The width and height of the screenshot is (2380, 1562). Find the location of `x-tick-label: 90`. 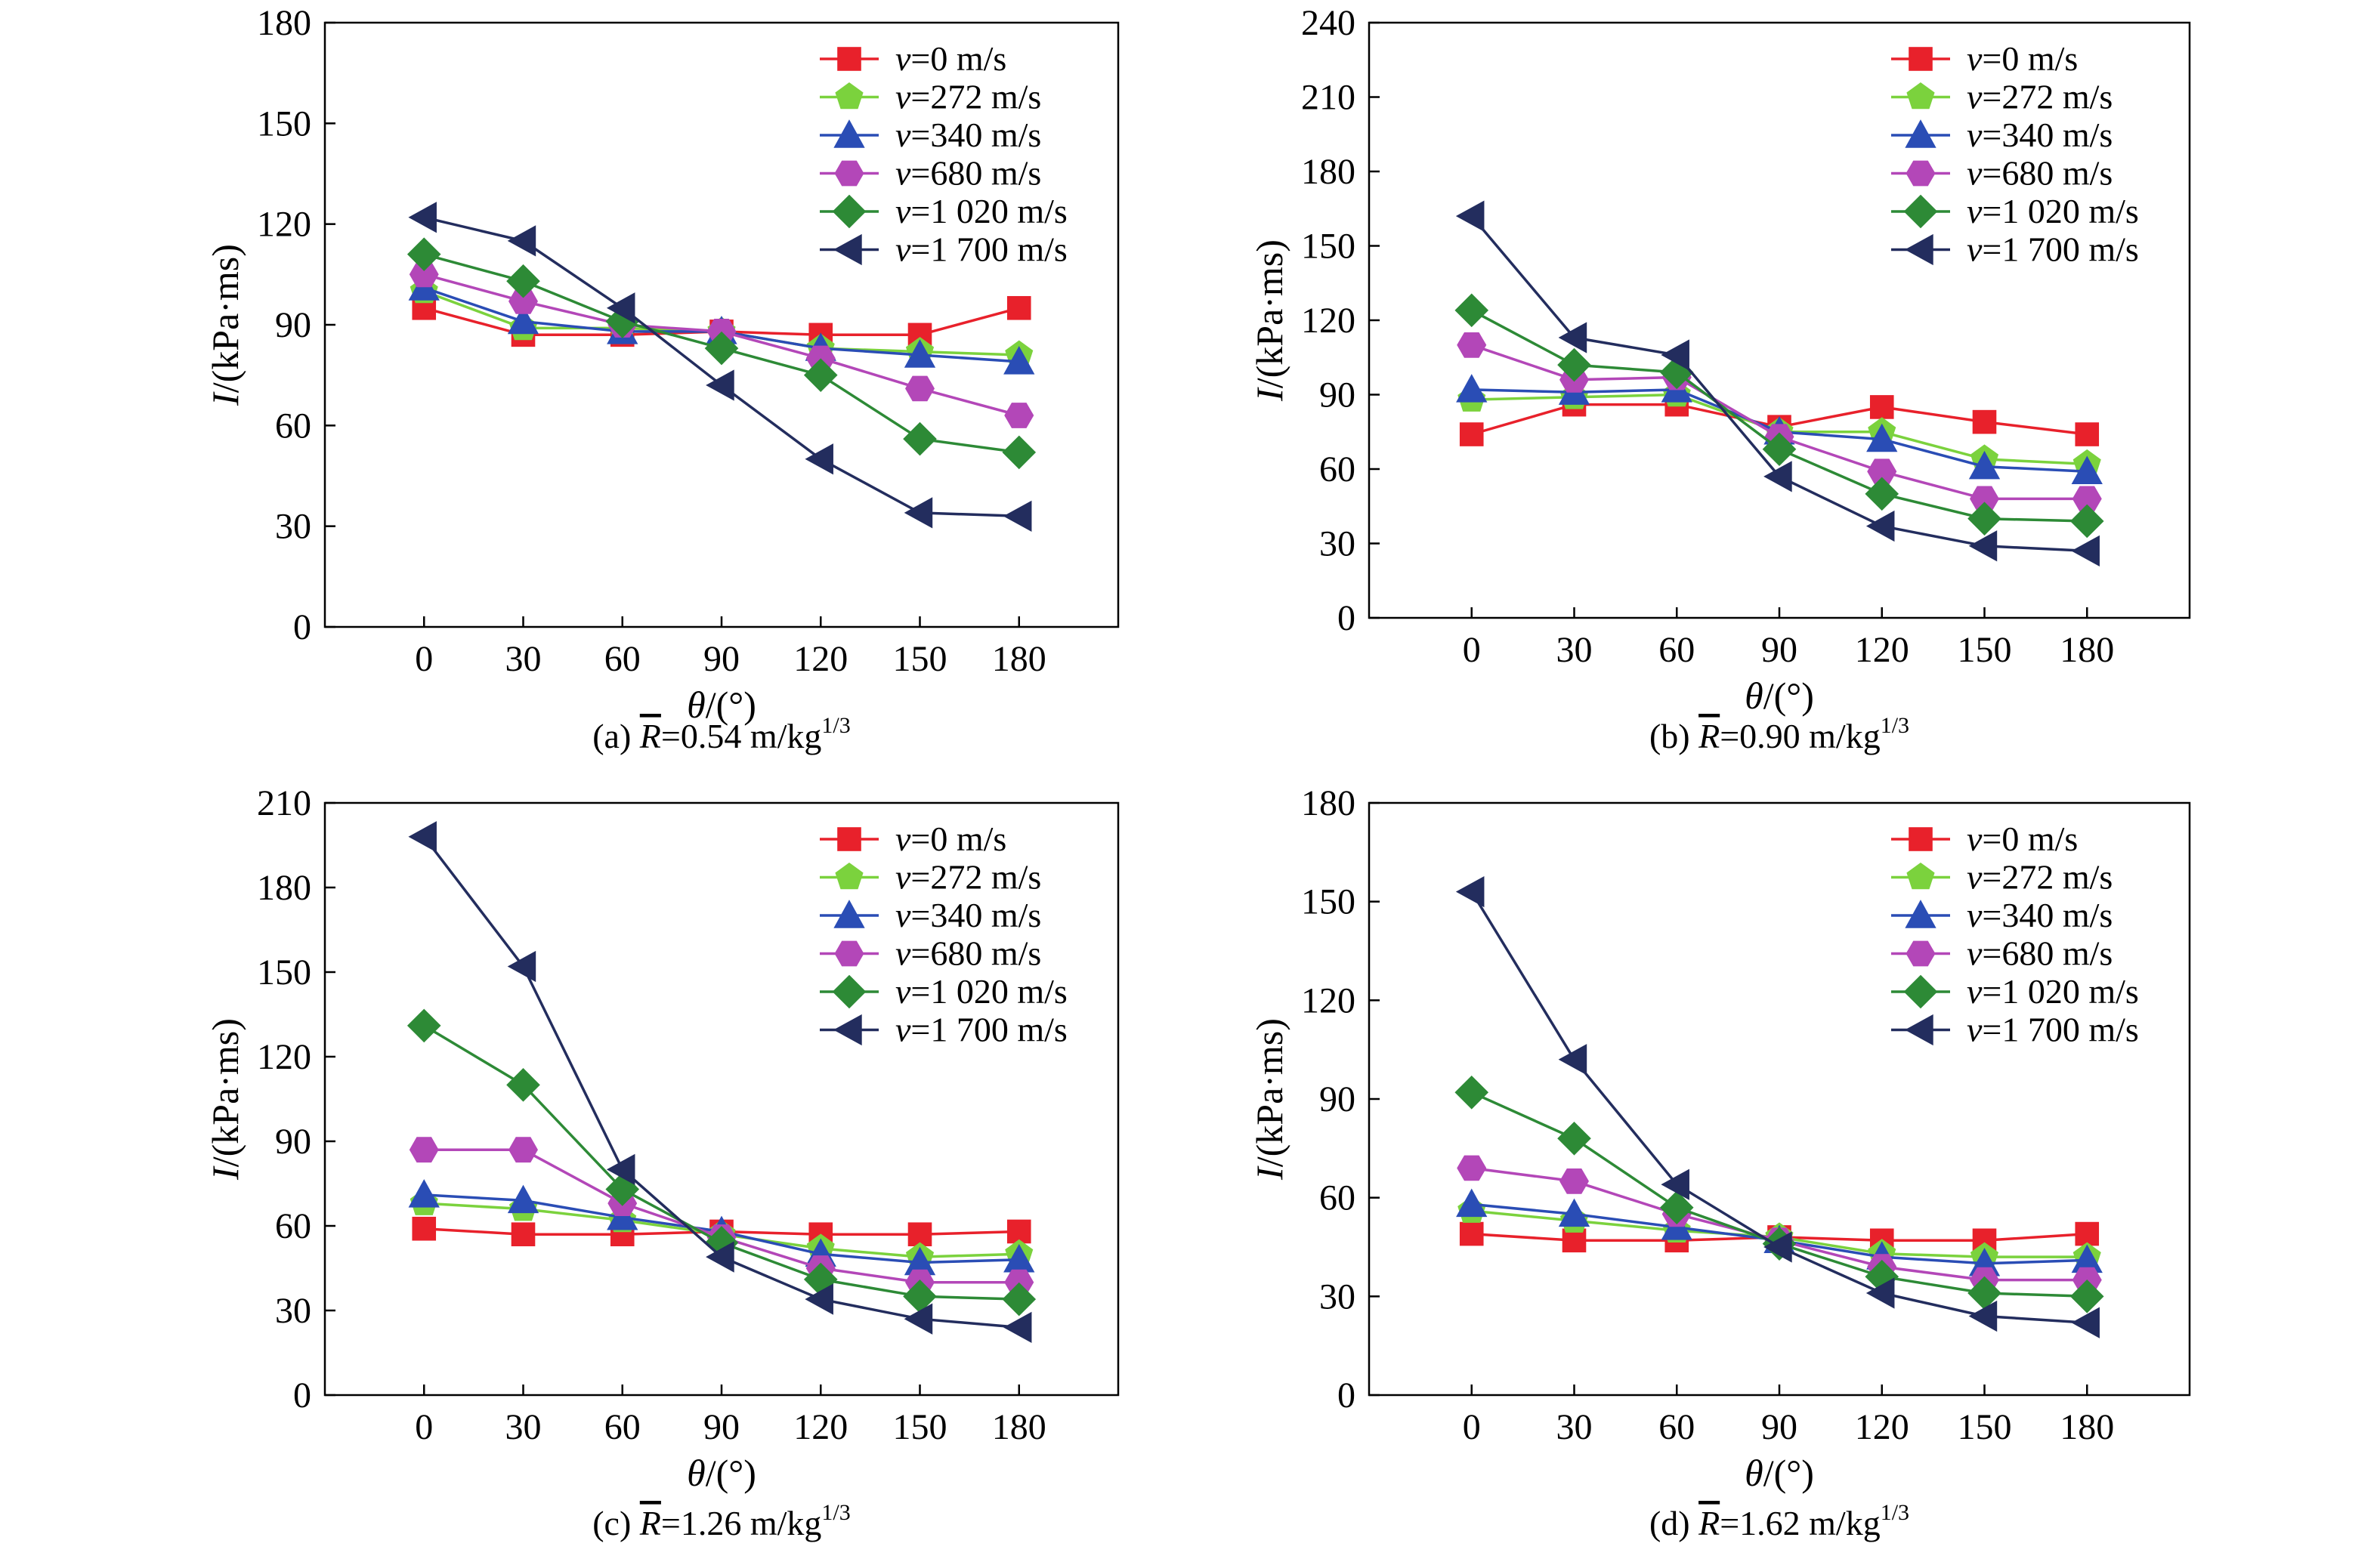

x-tick-label: 90 is located at coordinates (721, 1427).